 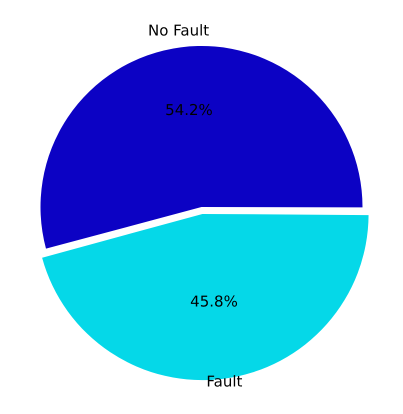 What do you see at coordinates (189, 110) in the screenshot?
I see `data-label: 54.2%` at bounding box center [189, 110].